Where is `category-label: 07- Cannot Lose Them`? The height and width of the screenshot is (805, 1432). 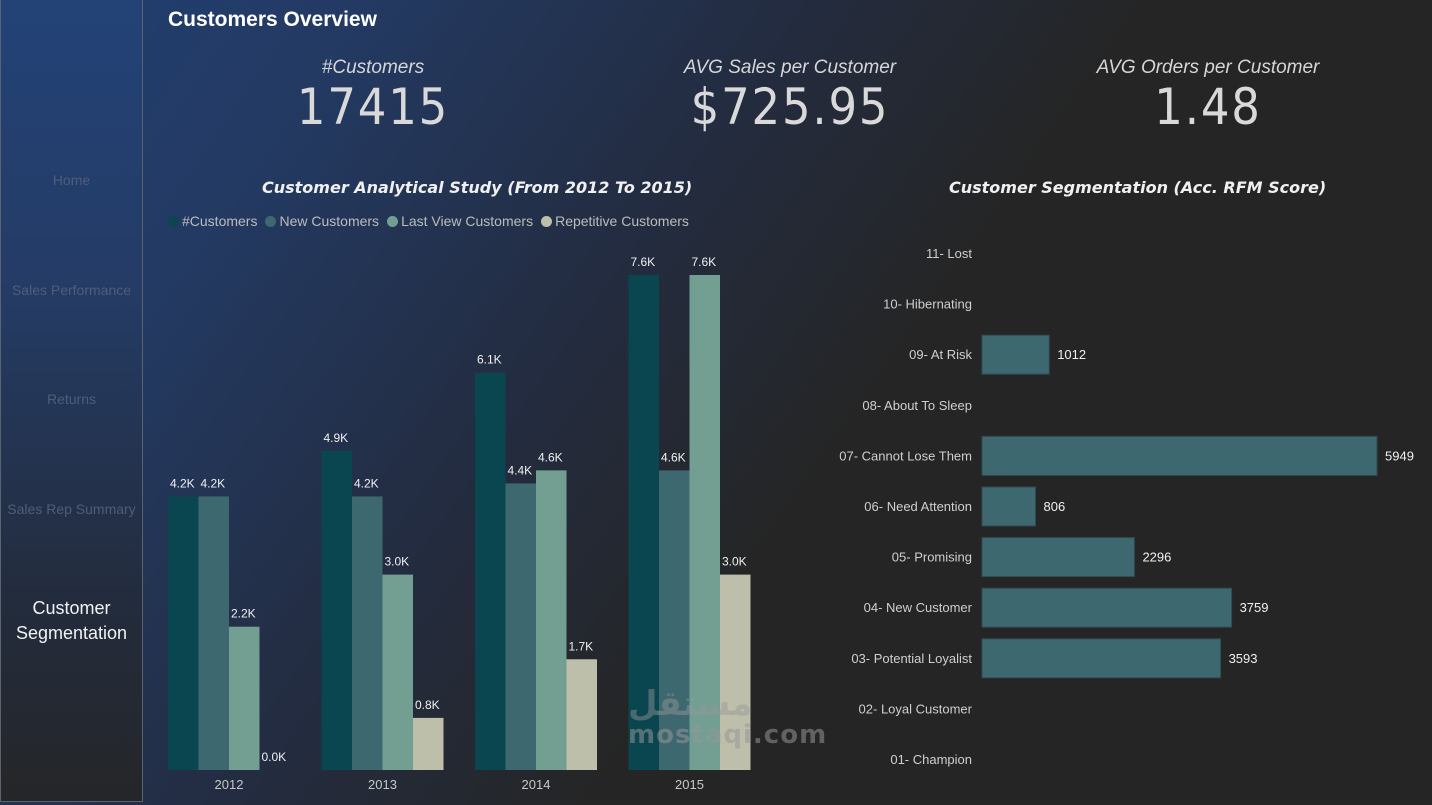 category-label: 07- Cannot Lose Them is located at coordinates (905, 455).